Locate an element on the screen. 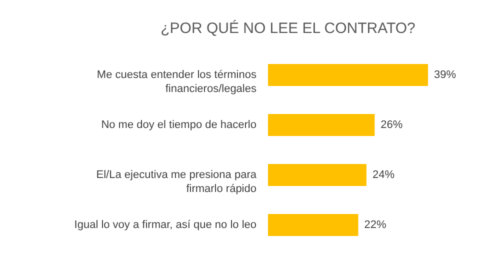 The width and height of the screenshot is (482, 270). y-tick-label: El/La ejecutiva me presiona para firmarlo rápido is located at coordinates (177, 182).